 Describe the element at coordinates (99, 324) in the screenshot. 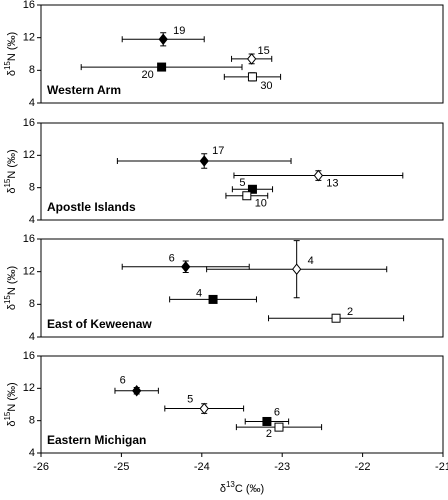

I see `panel-label: East of Keweenaw` at that location.